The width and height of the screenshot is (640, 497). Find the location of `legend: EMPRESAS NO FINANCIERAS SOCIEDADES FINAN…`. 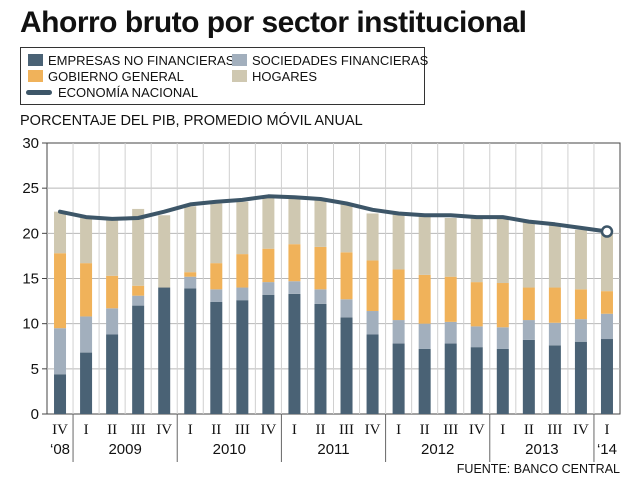

legend: EMPRESAS NO FINANCIERAS SOCIEDADES FINAN… is located at coordinates (224, 76).